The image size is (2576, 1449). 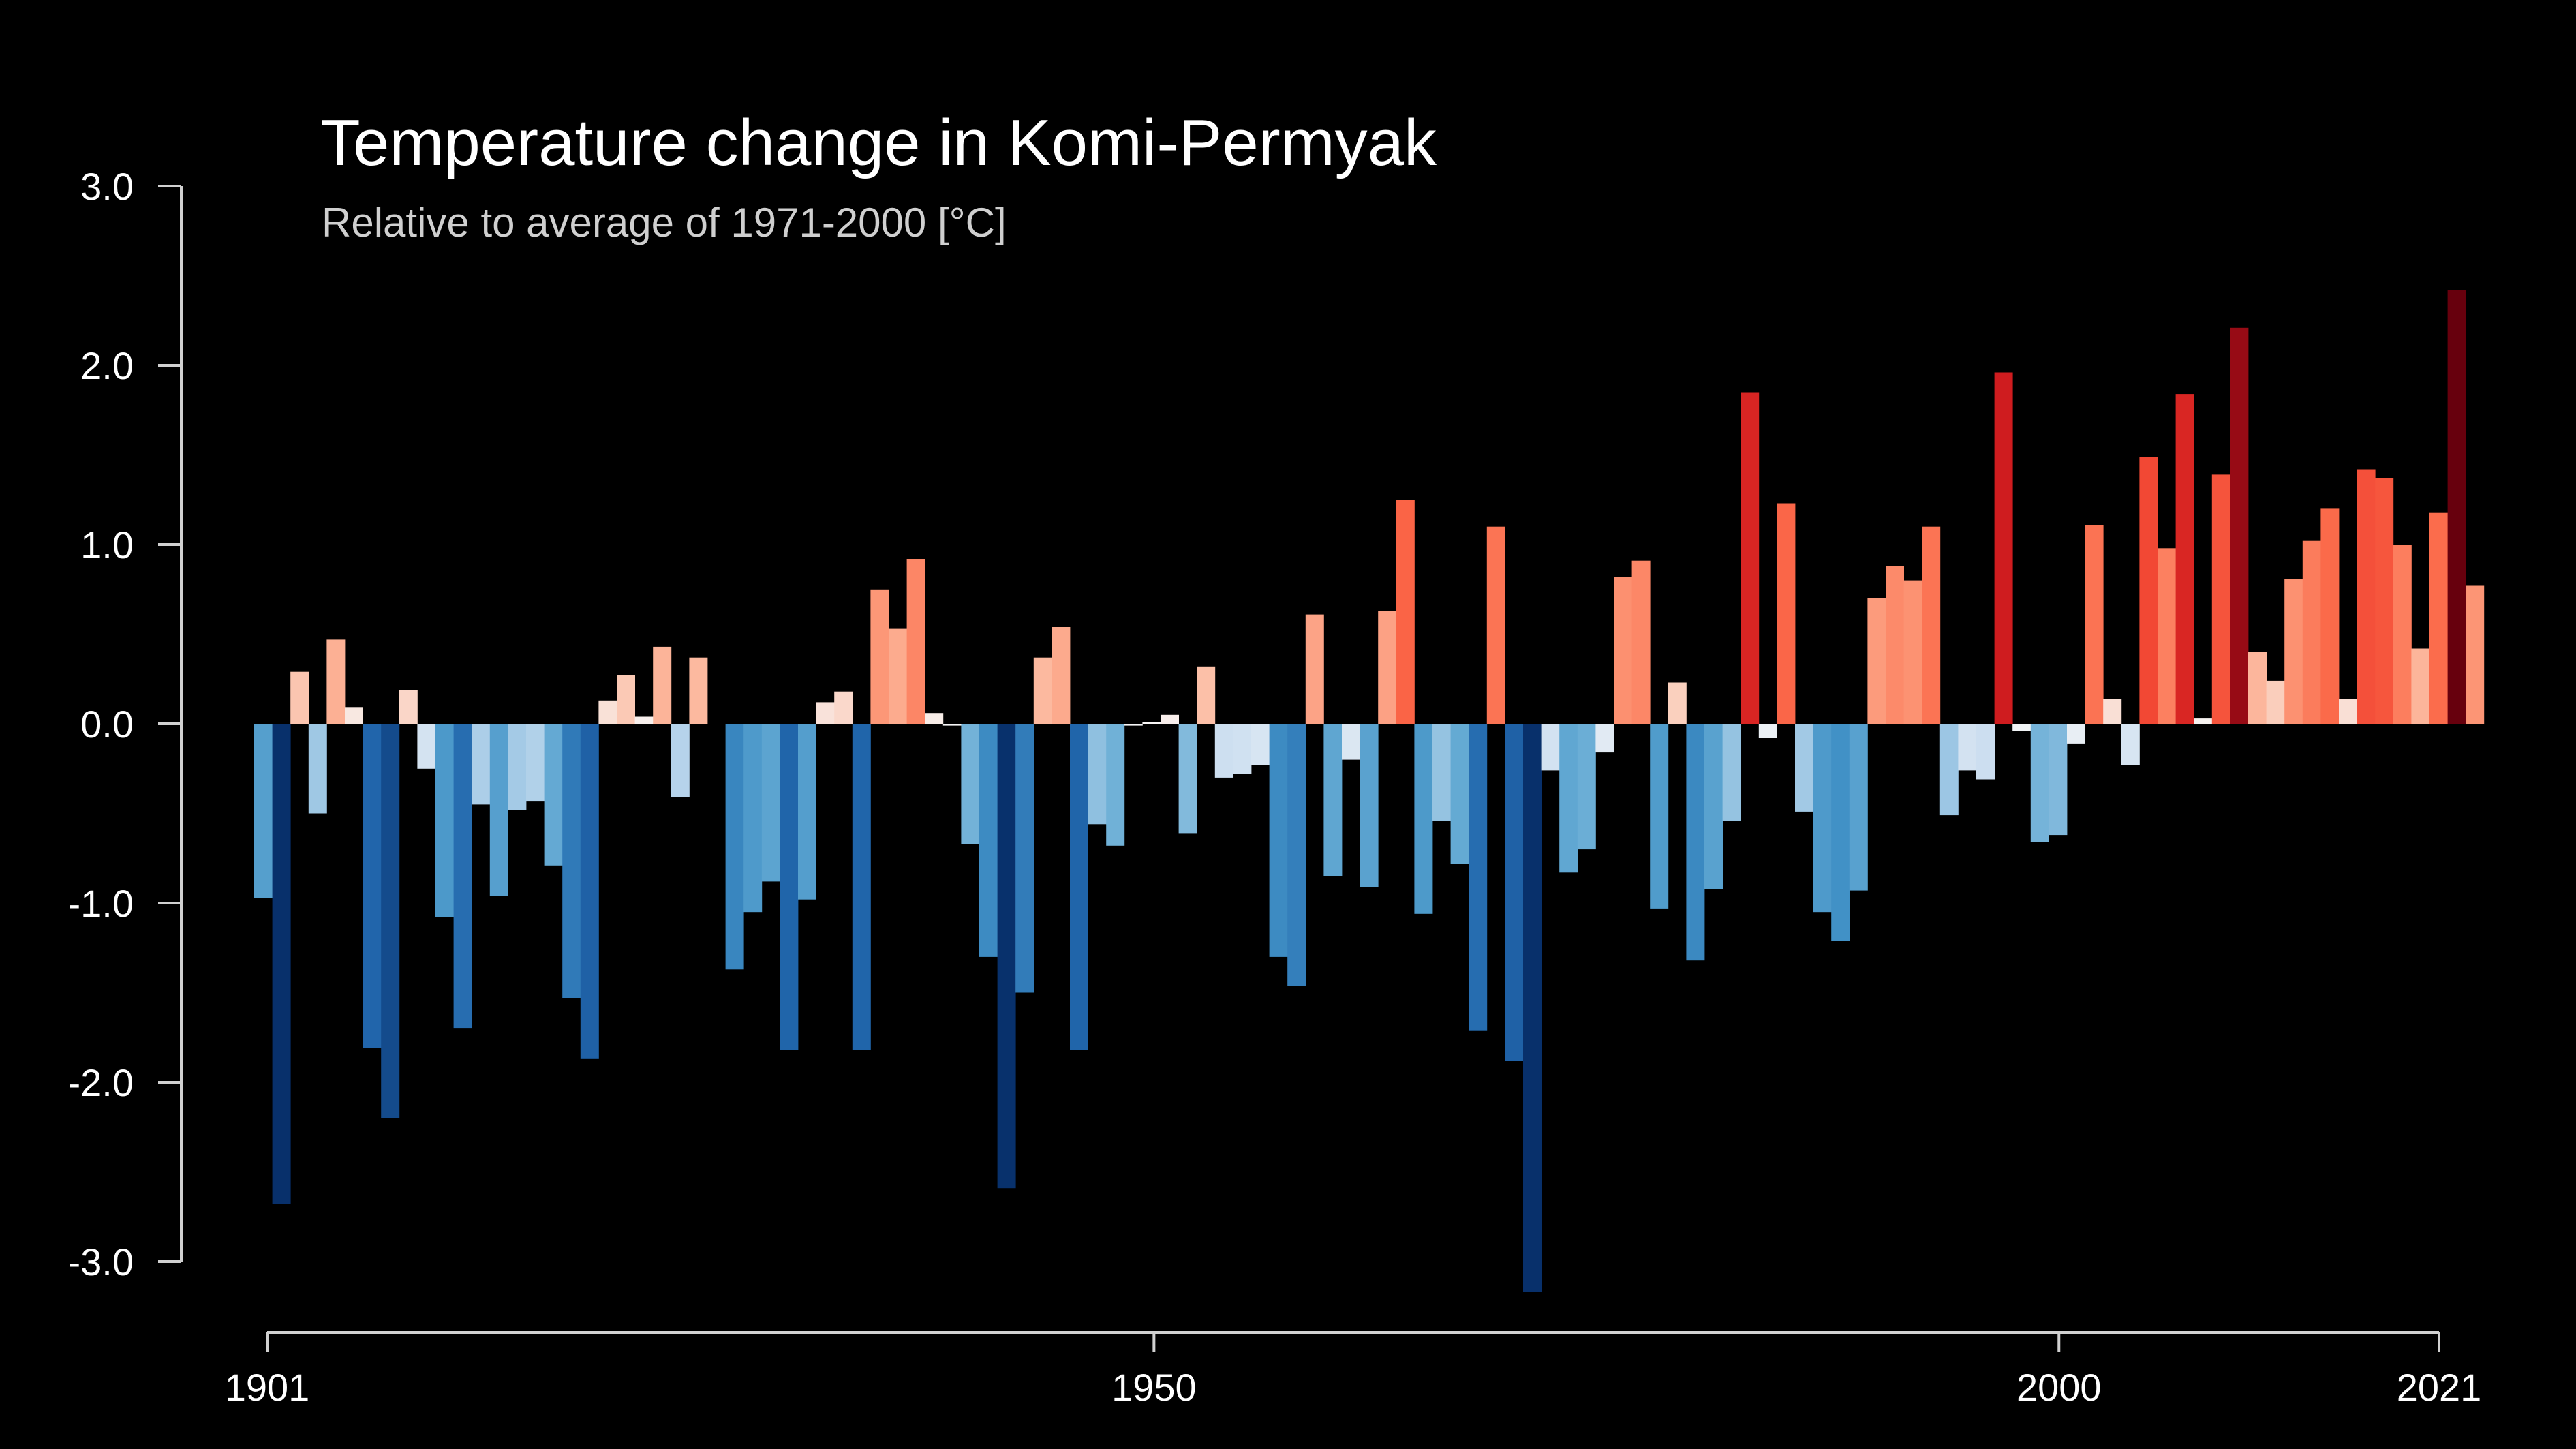 I want to click on bar-1931, so click(x=807, y=812).